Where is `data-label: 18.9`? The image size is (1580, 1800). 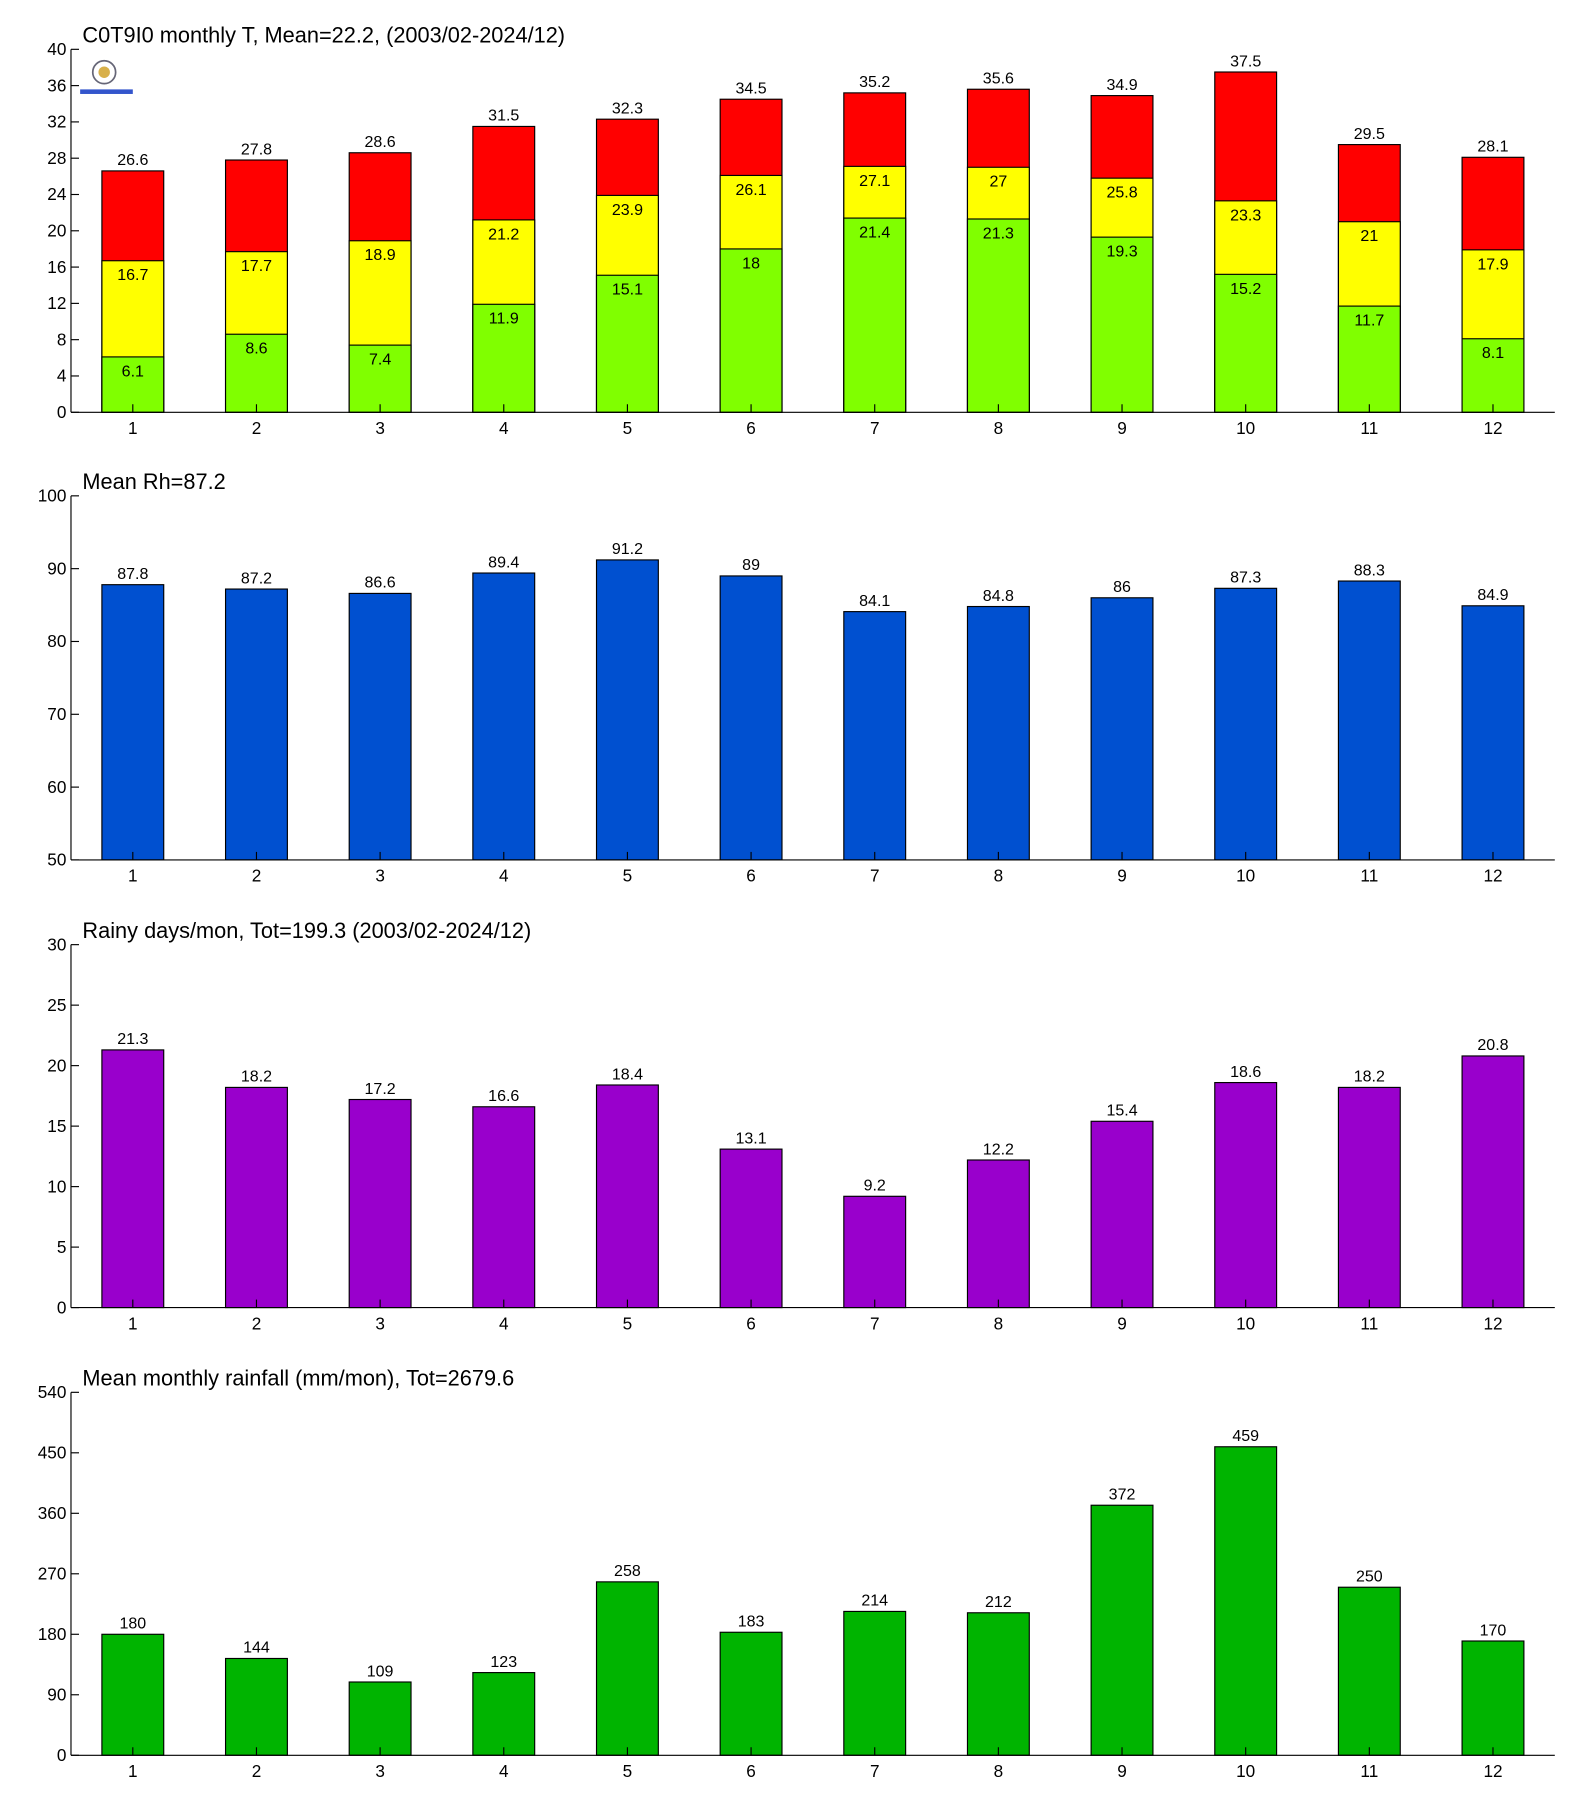
data-label: 18.9 is located at coordinates (380, 255).